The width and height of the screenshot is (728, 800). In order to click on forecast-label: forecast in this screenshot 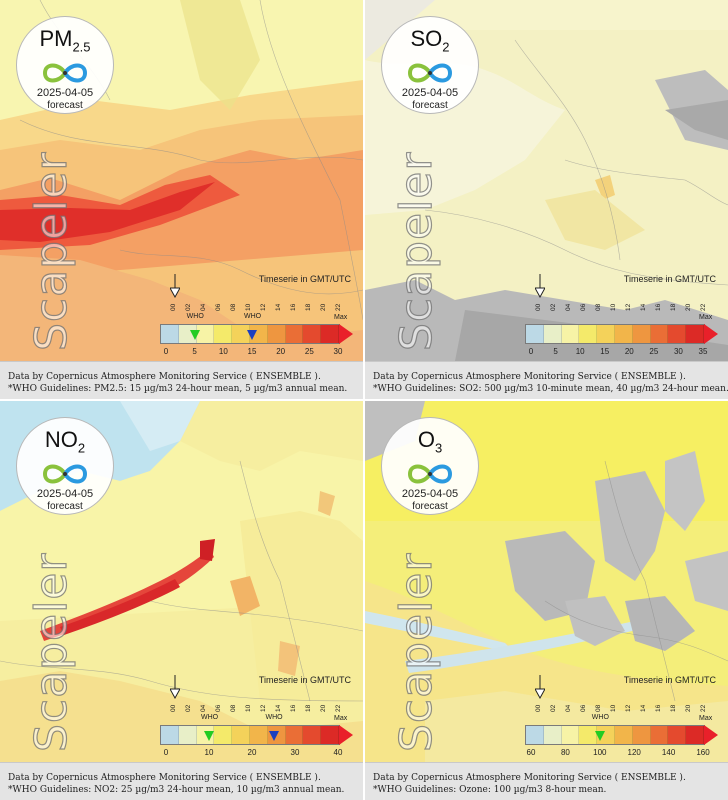, I will do `click(65, 106)`.